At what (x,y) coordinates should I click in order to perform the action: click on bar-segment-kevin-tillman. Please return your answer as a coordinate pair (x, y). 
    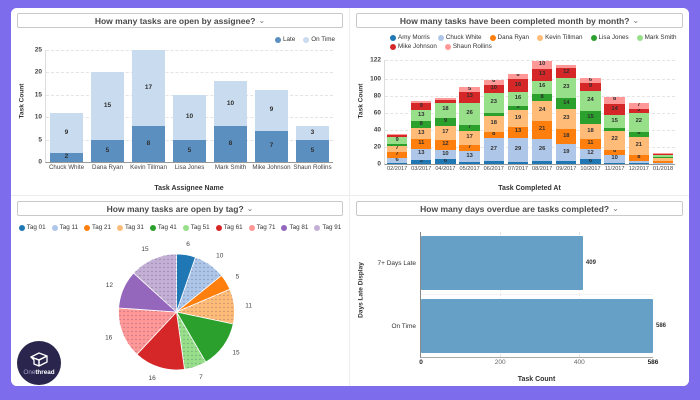
    Looking at the image, I should click on (663, 159).